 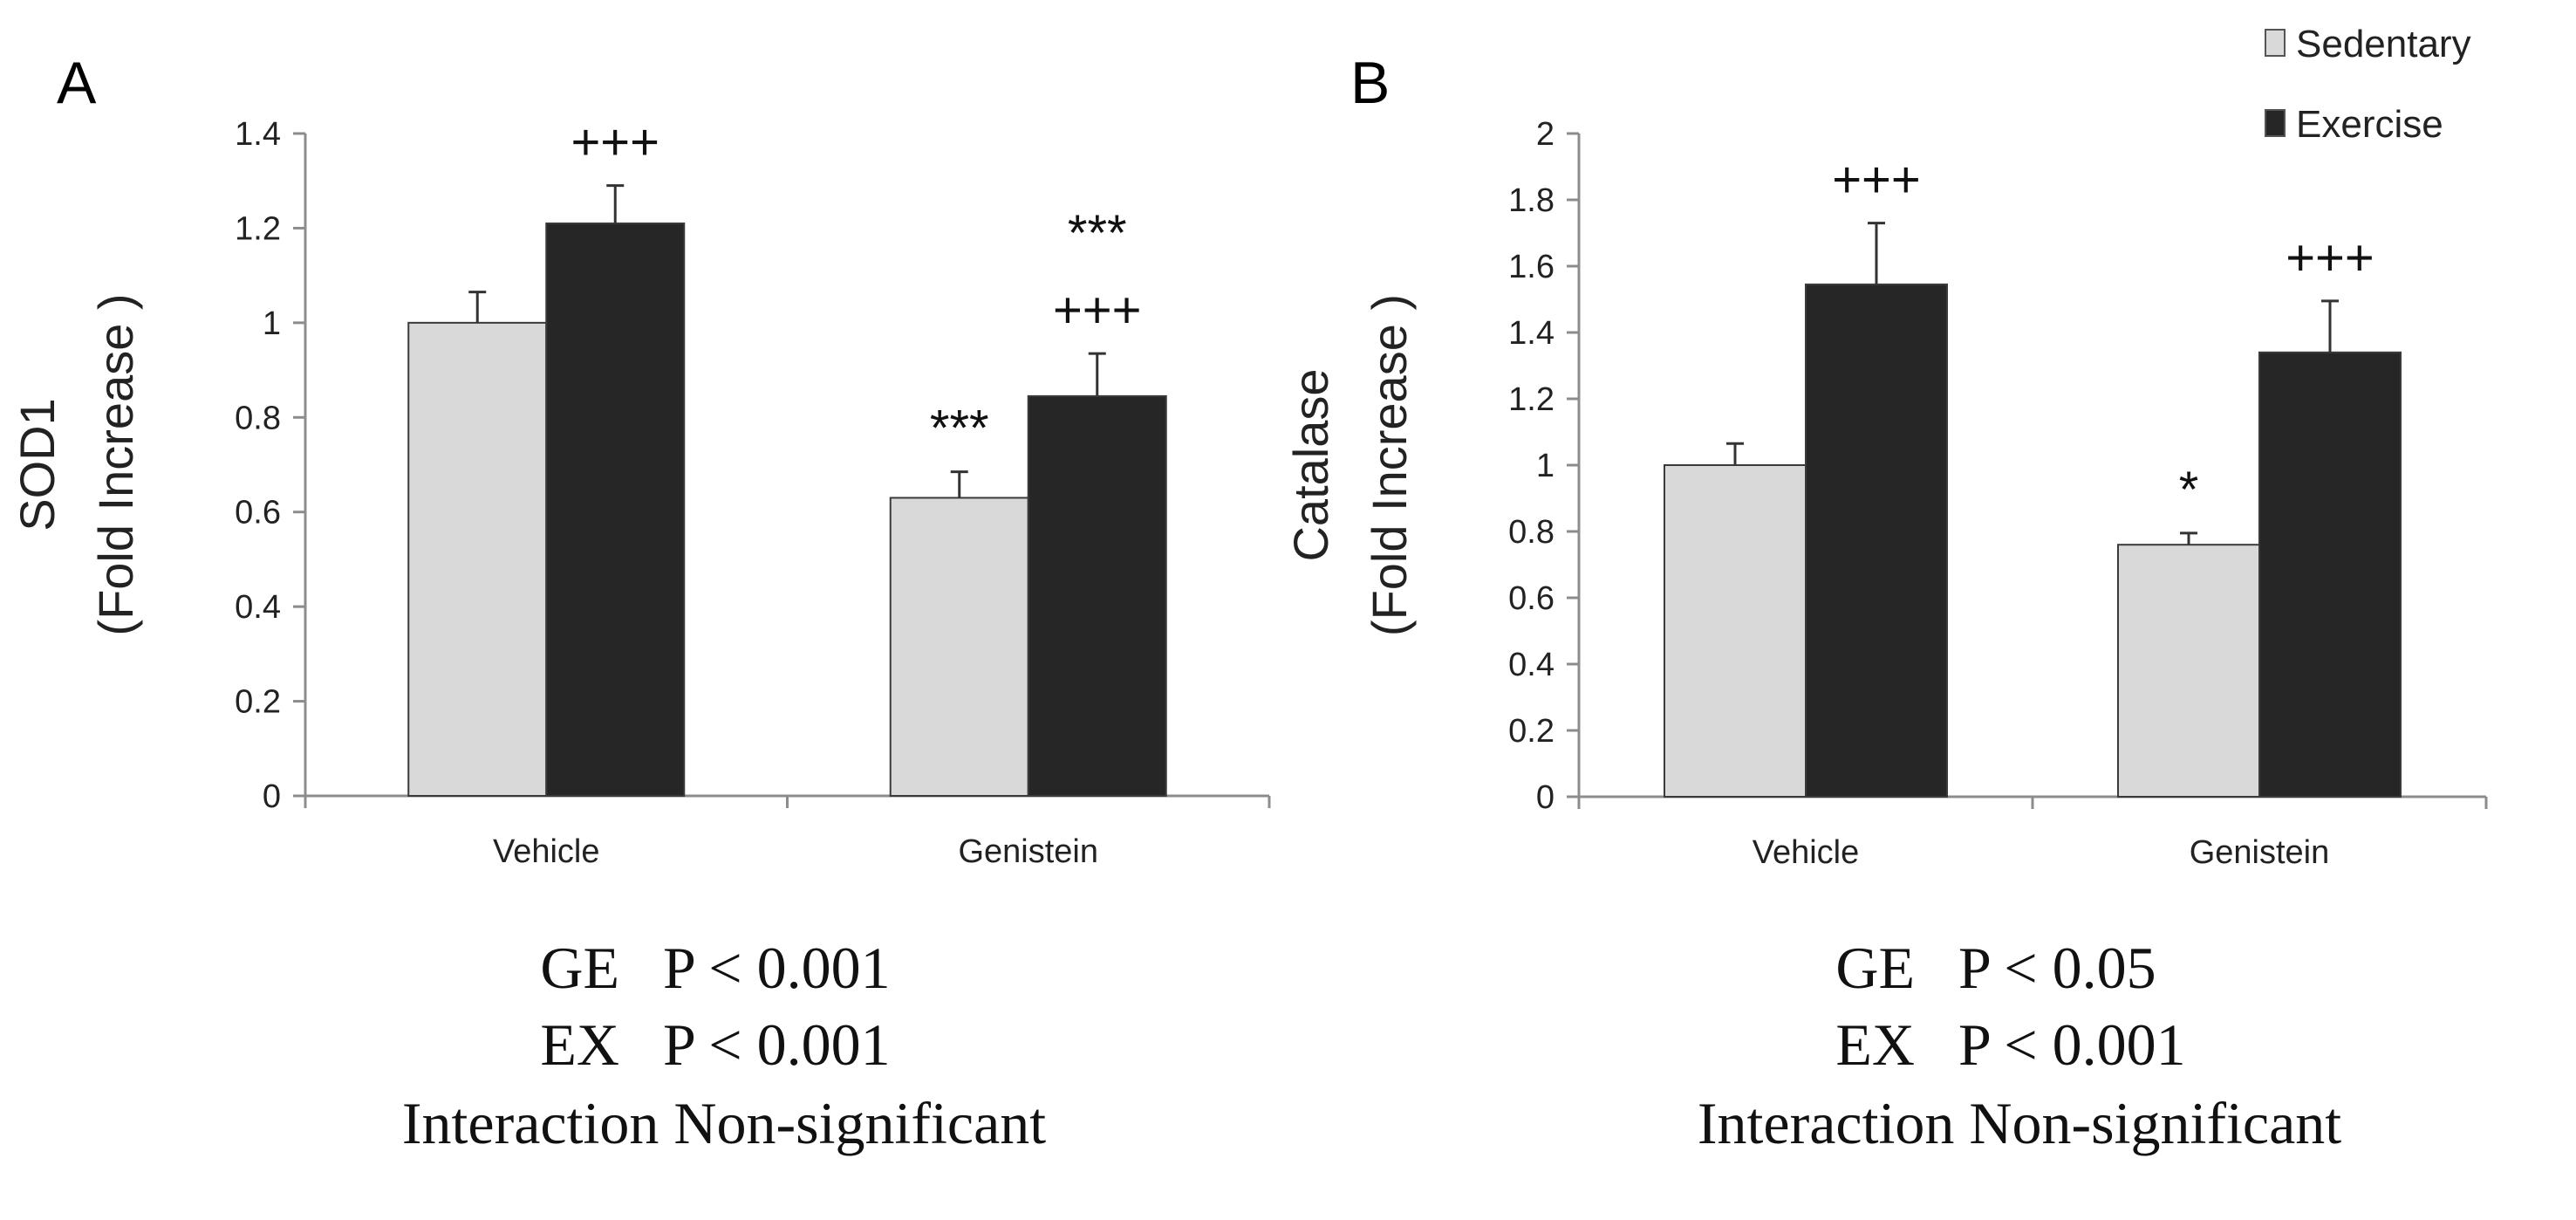 I want to click on y-tick-label: 1.8, so click(x=1531, y=200).